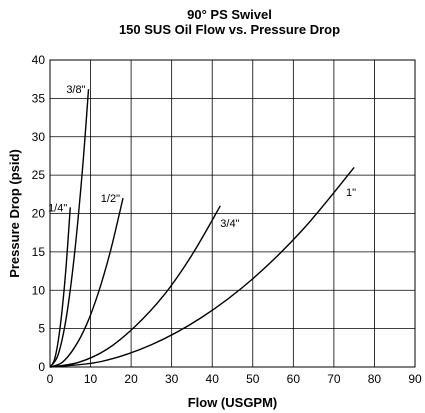 Image resolution: width=425 pixels, height=413 pixels. Describe the element at coordinates (229, 224) in the screenshot. I see `series-label: 3/4"` at that location.